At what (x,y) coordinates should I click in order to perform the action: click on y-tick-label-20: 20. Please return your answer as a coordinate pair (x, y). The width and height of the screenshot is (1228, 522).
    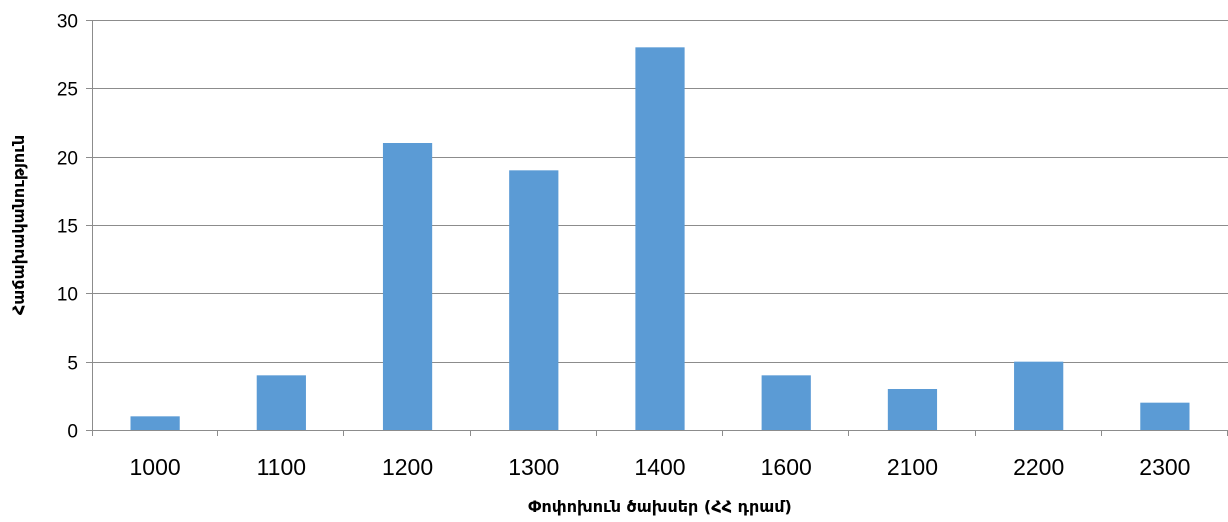
    Looking at the image, I should click on (67, 159).